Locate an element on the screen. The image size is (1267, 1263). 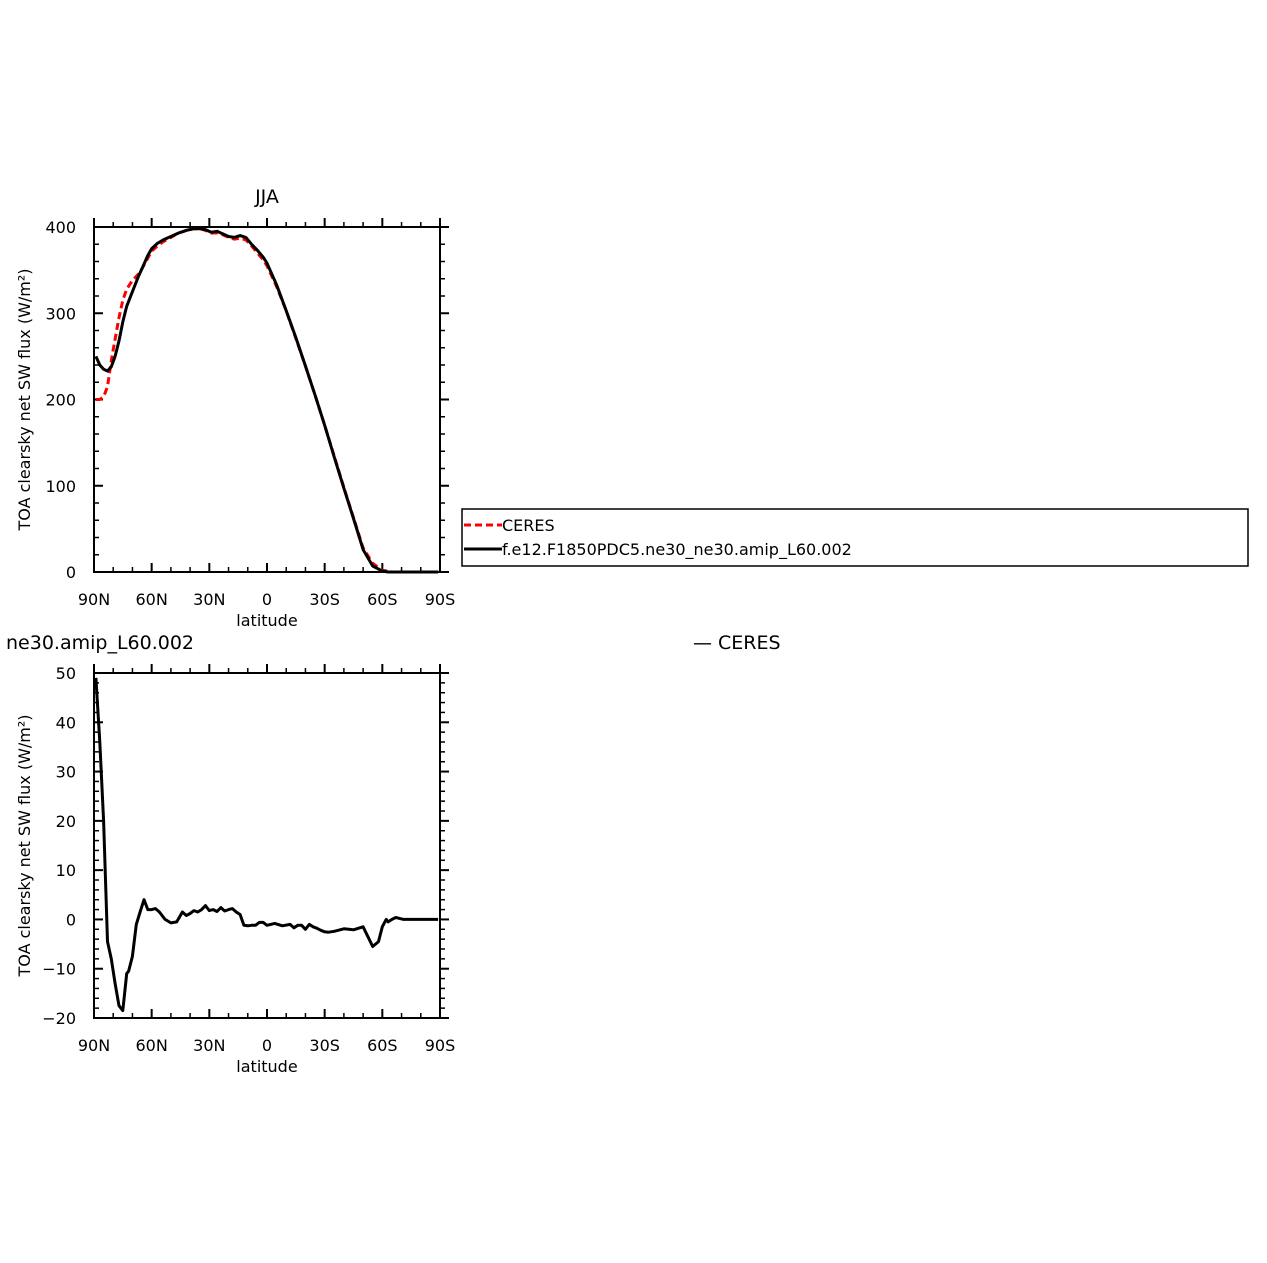
chart-title: ne30.amip_L60.002 is located at coordinates (100, 643).